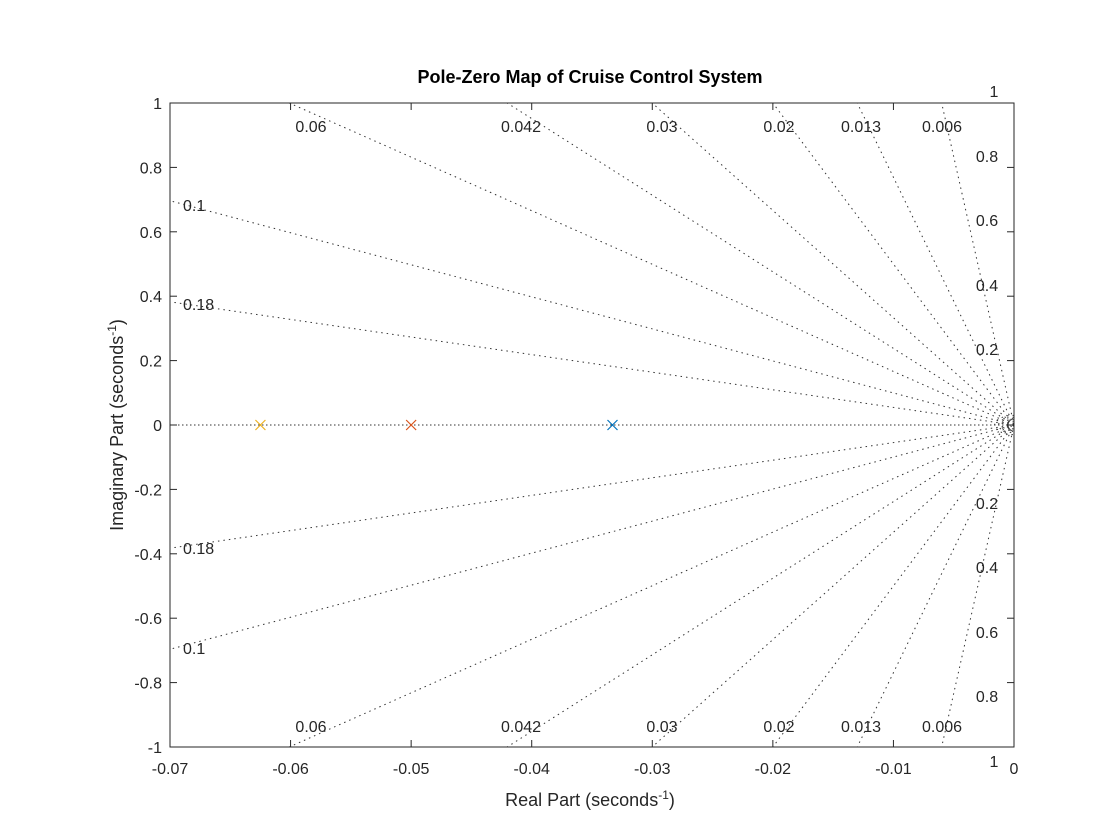 This screenshot has width=1120, height=840. What do you see at coordinates (778, 727) in the screenshot?
I see `damping-label-lower: 0.02` at bounding box center [778, 727].